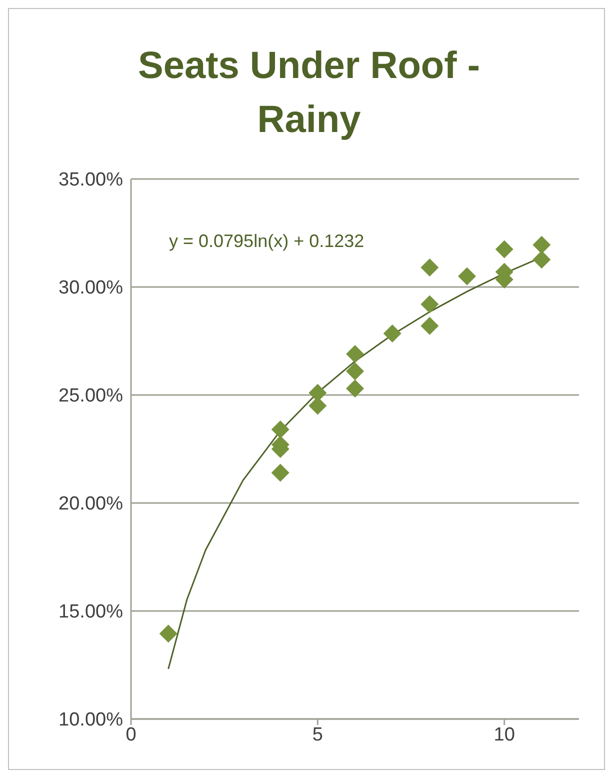 The image size is (613, 778). I want to click on annotation: y = 0.0795ln(x) + 0.1232, so click(266, 241).